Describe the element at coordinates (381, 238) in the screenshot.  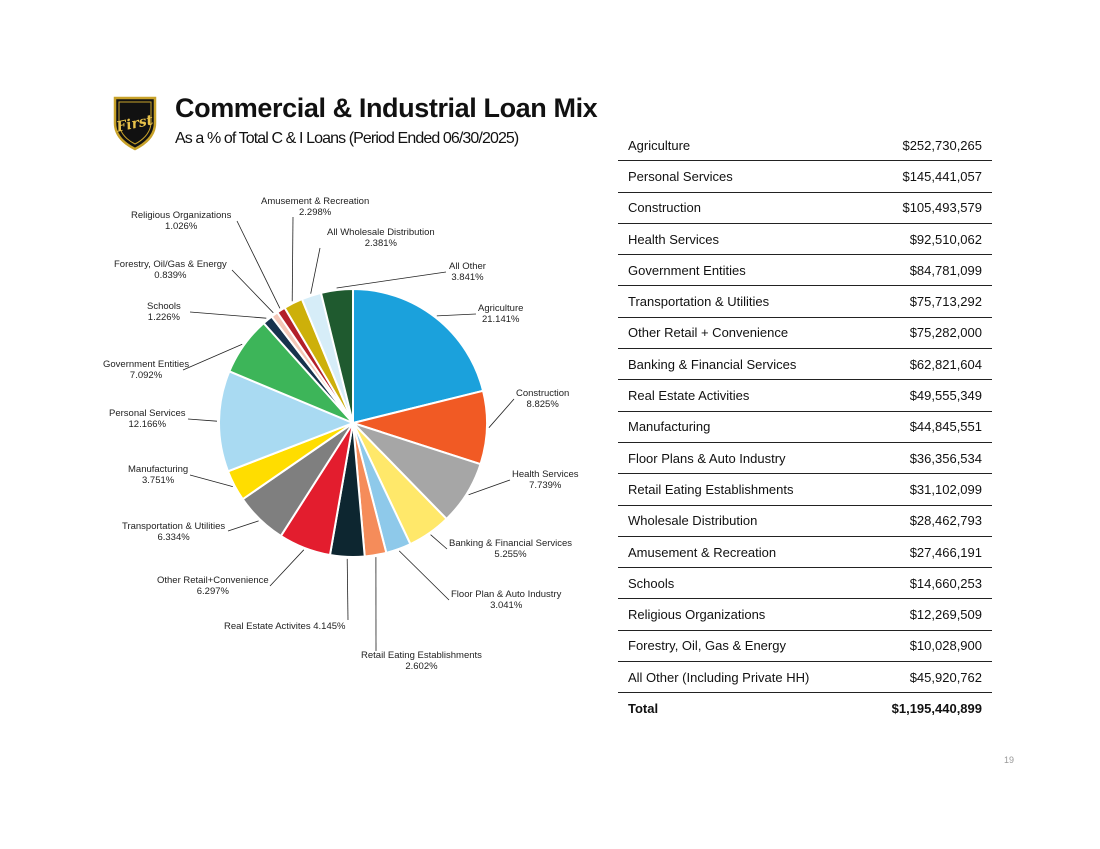
I see `slice-label-wholesale: All Wholesale Distribution 2.381%` at that location.